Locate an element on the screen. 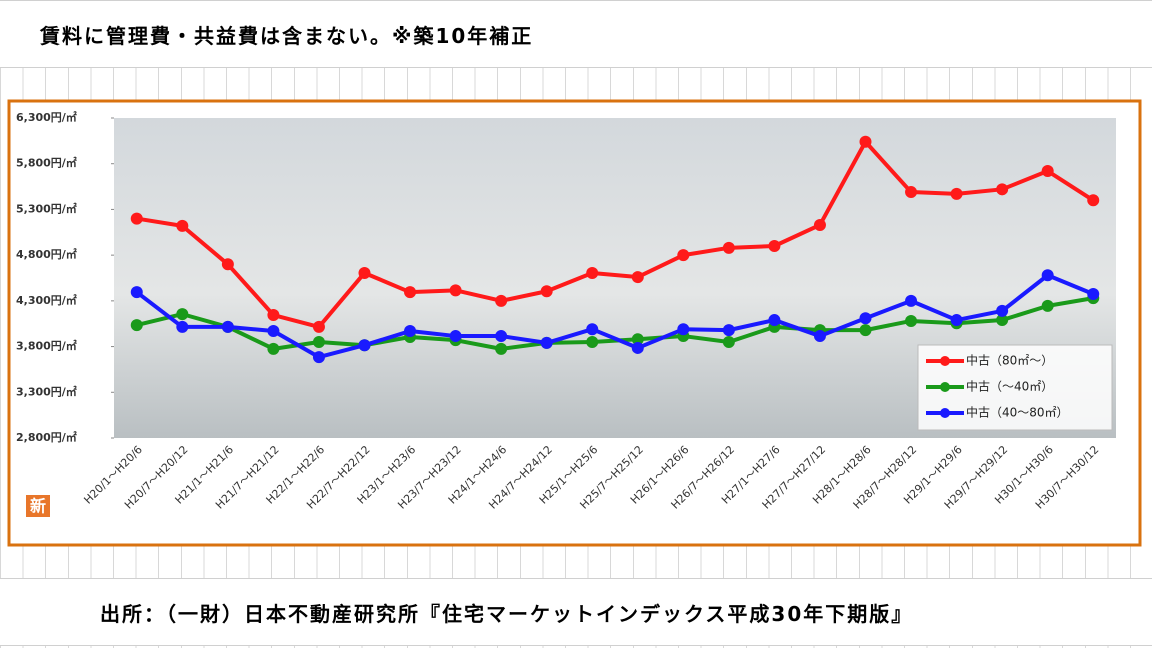 This screenshot has width=1152, height=648. y-tick-label: 5,800円/㎡ is located at coordinates (46, 163).